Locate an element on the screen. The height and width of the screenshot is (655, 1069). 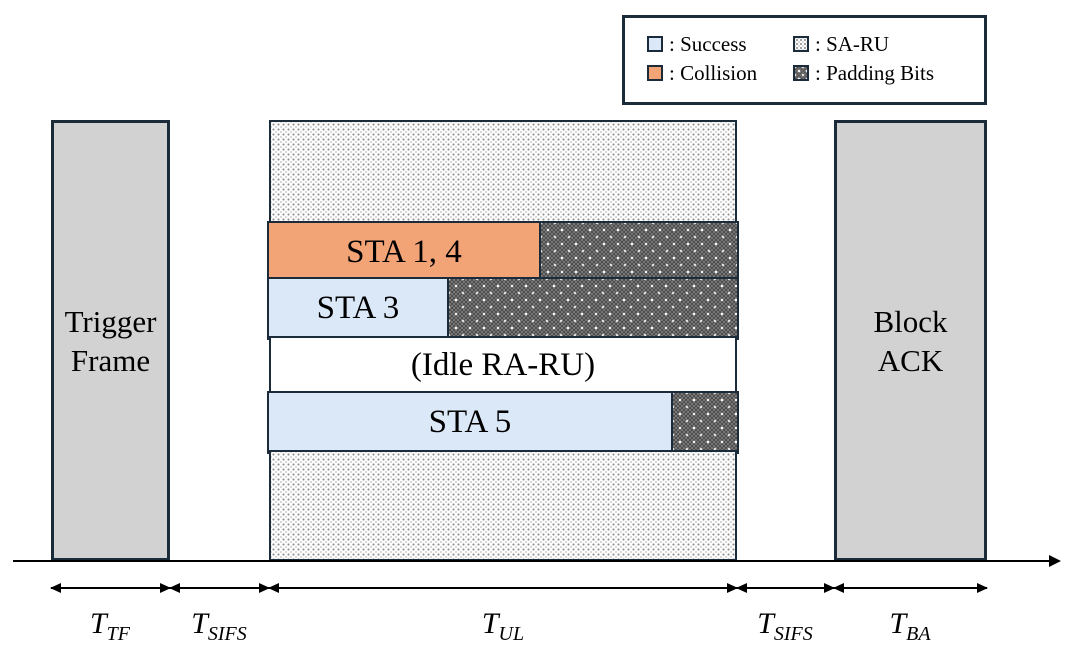
legend-item-sa-ru: : SA-RU is located at coordinates (888, 44).